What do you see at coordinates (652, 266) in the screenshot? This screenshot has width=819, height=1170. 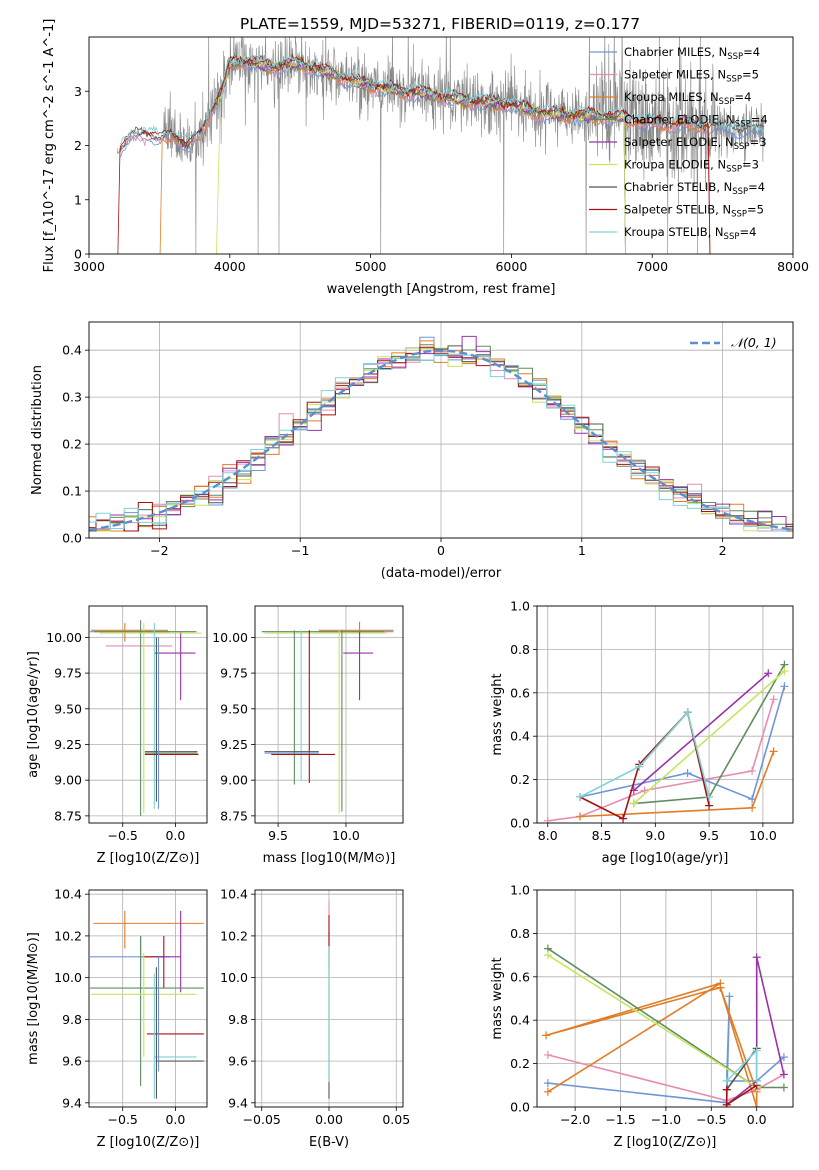 I see `x-tick-label: 7000` at bounding box center [652, 266].